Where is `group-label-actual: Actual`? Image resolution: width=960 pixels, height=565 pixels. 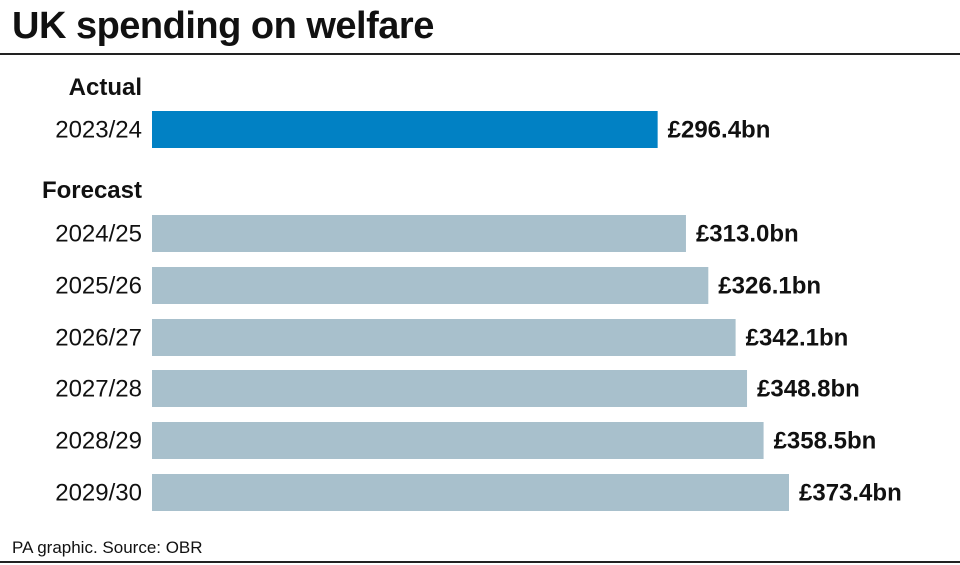
group-label-actual: Actual is located at coordinates (105, 87).